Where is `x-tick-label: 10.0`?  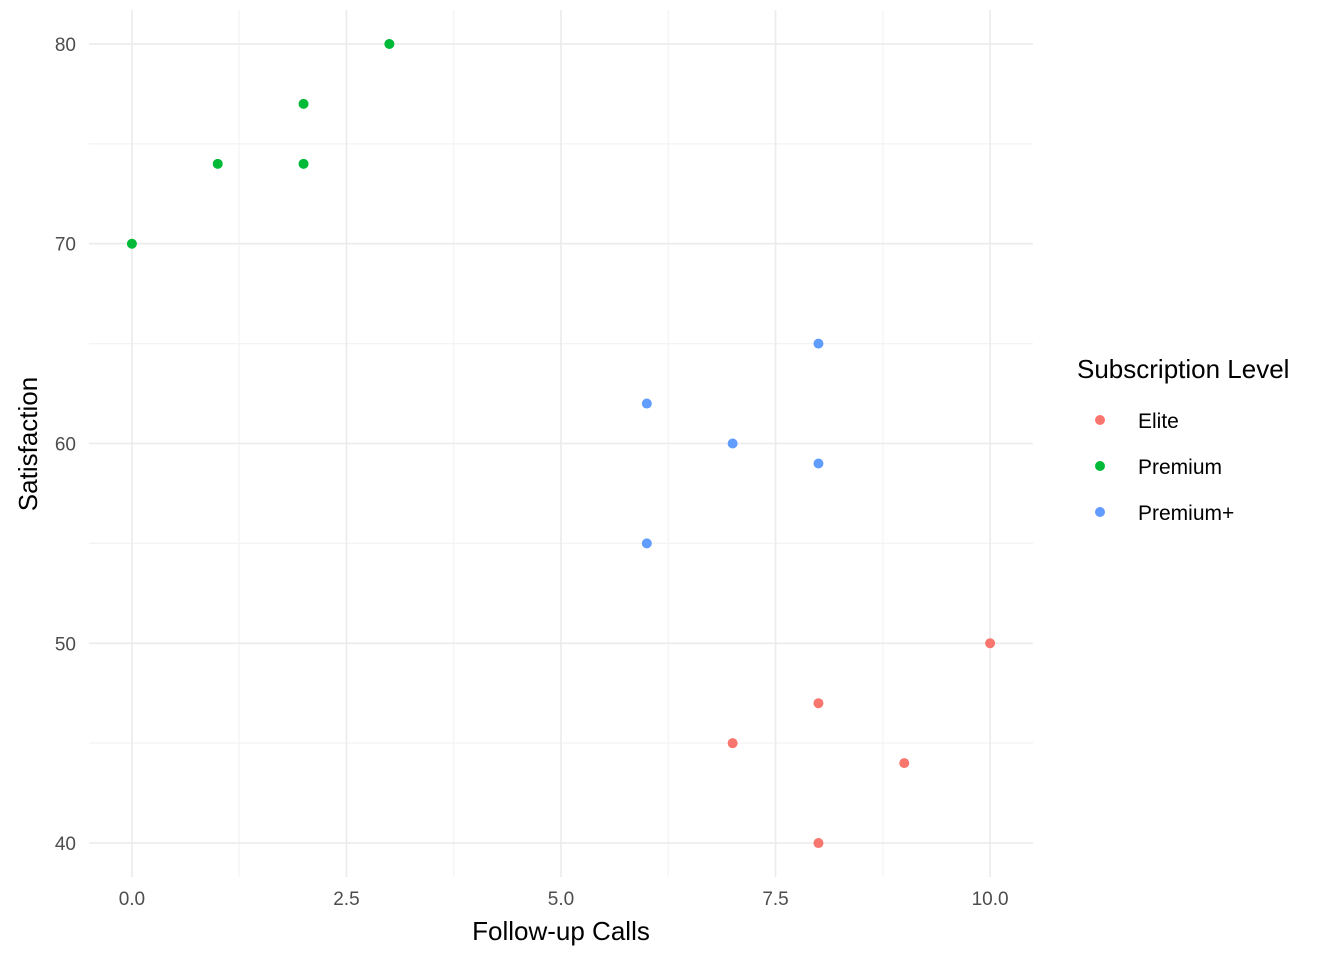 x-tick-label: 10.0 is located at coordinates (990, 899).